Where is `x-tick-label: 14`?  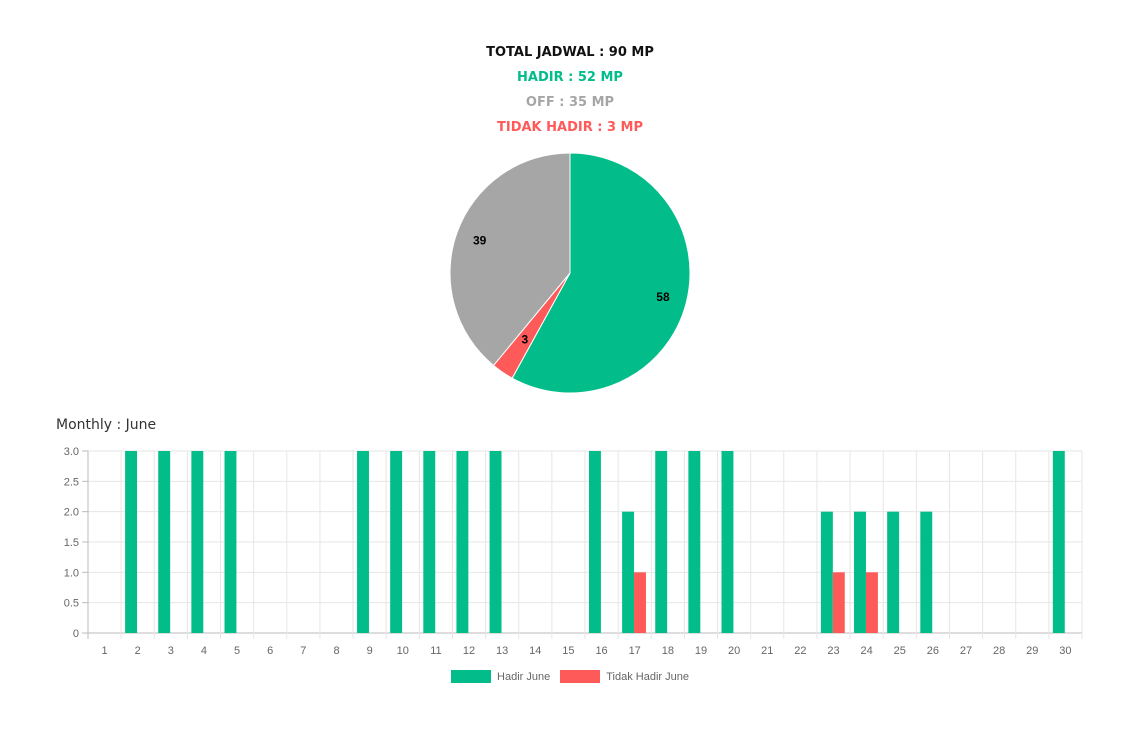 x-tick-label: 14 is located at coordinates (535, 651).